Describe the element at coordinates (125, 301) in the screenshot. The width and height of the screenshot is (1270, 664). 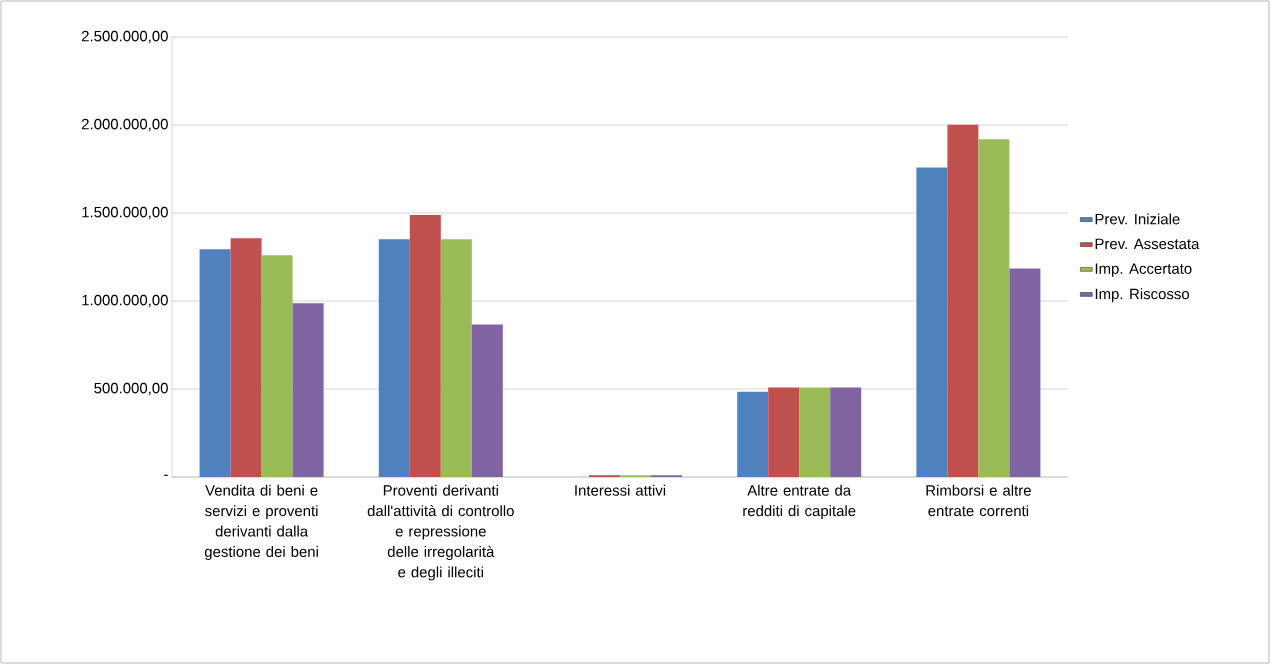
I see `y-tick-label: 1.000.000,00` at that location.